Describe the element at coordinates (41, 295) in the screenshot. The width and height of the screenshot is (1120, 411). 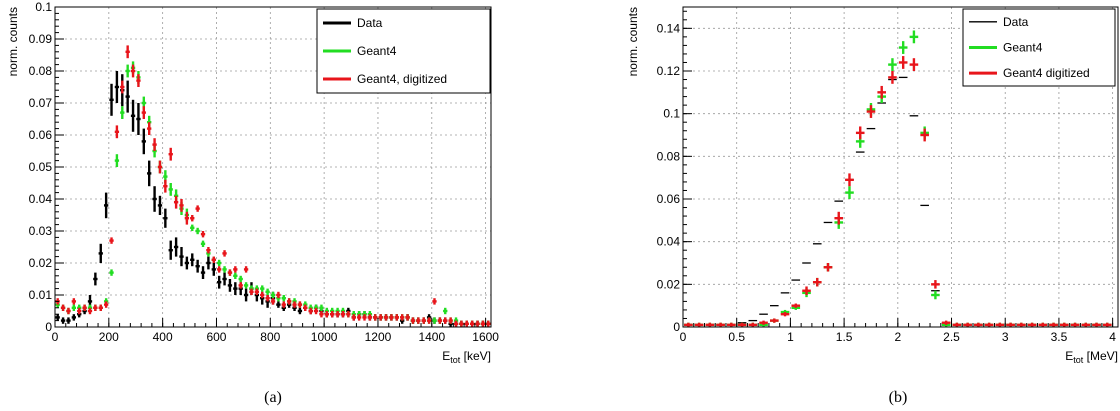
I see `y-tick-label: 0.01` at that location.